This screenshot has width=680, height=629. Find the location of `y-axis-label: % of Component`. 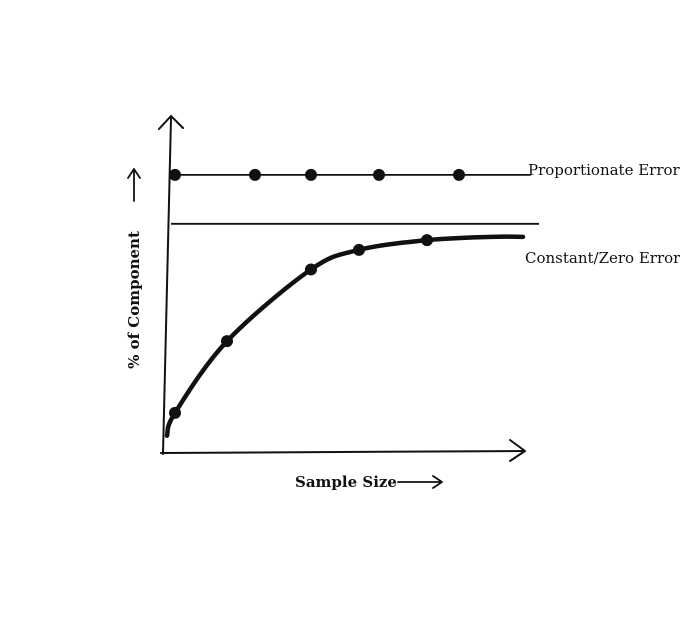

y-axis-label: % of Component is located at coordinates (134, 300).